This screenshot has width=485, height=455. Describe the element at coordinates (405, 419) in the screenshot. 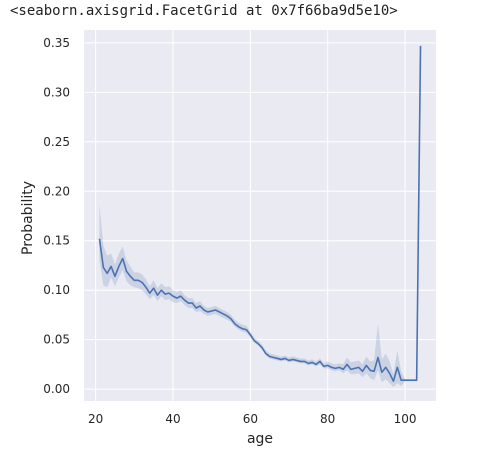

I see `x-tick-label: 100` at that location.